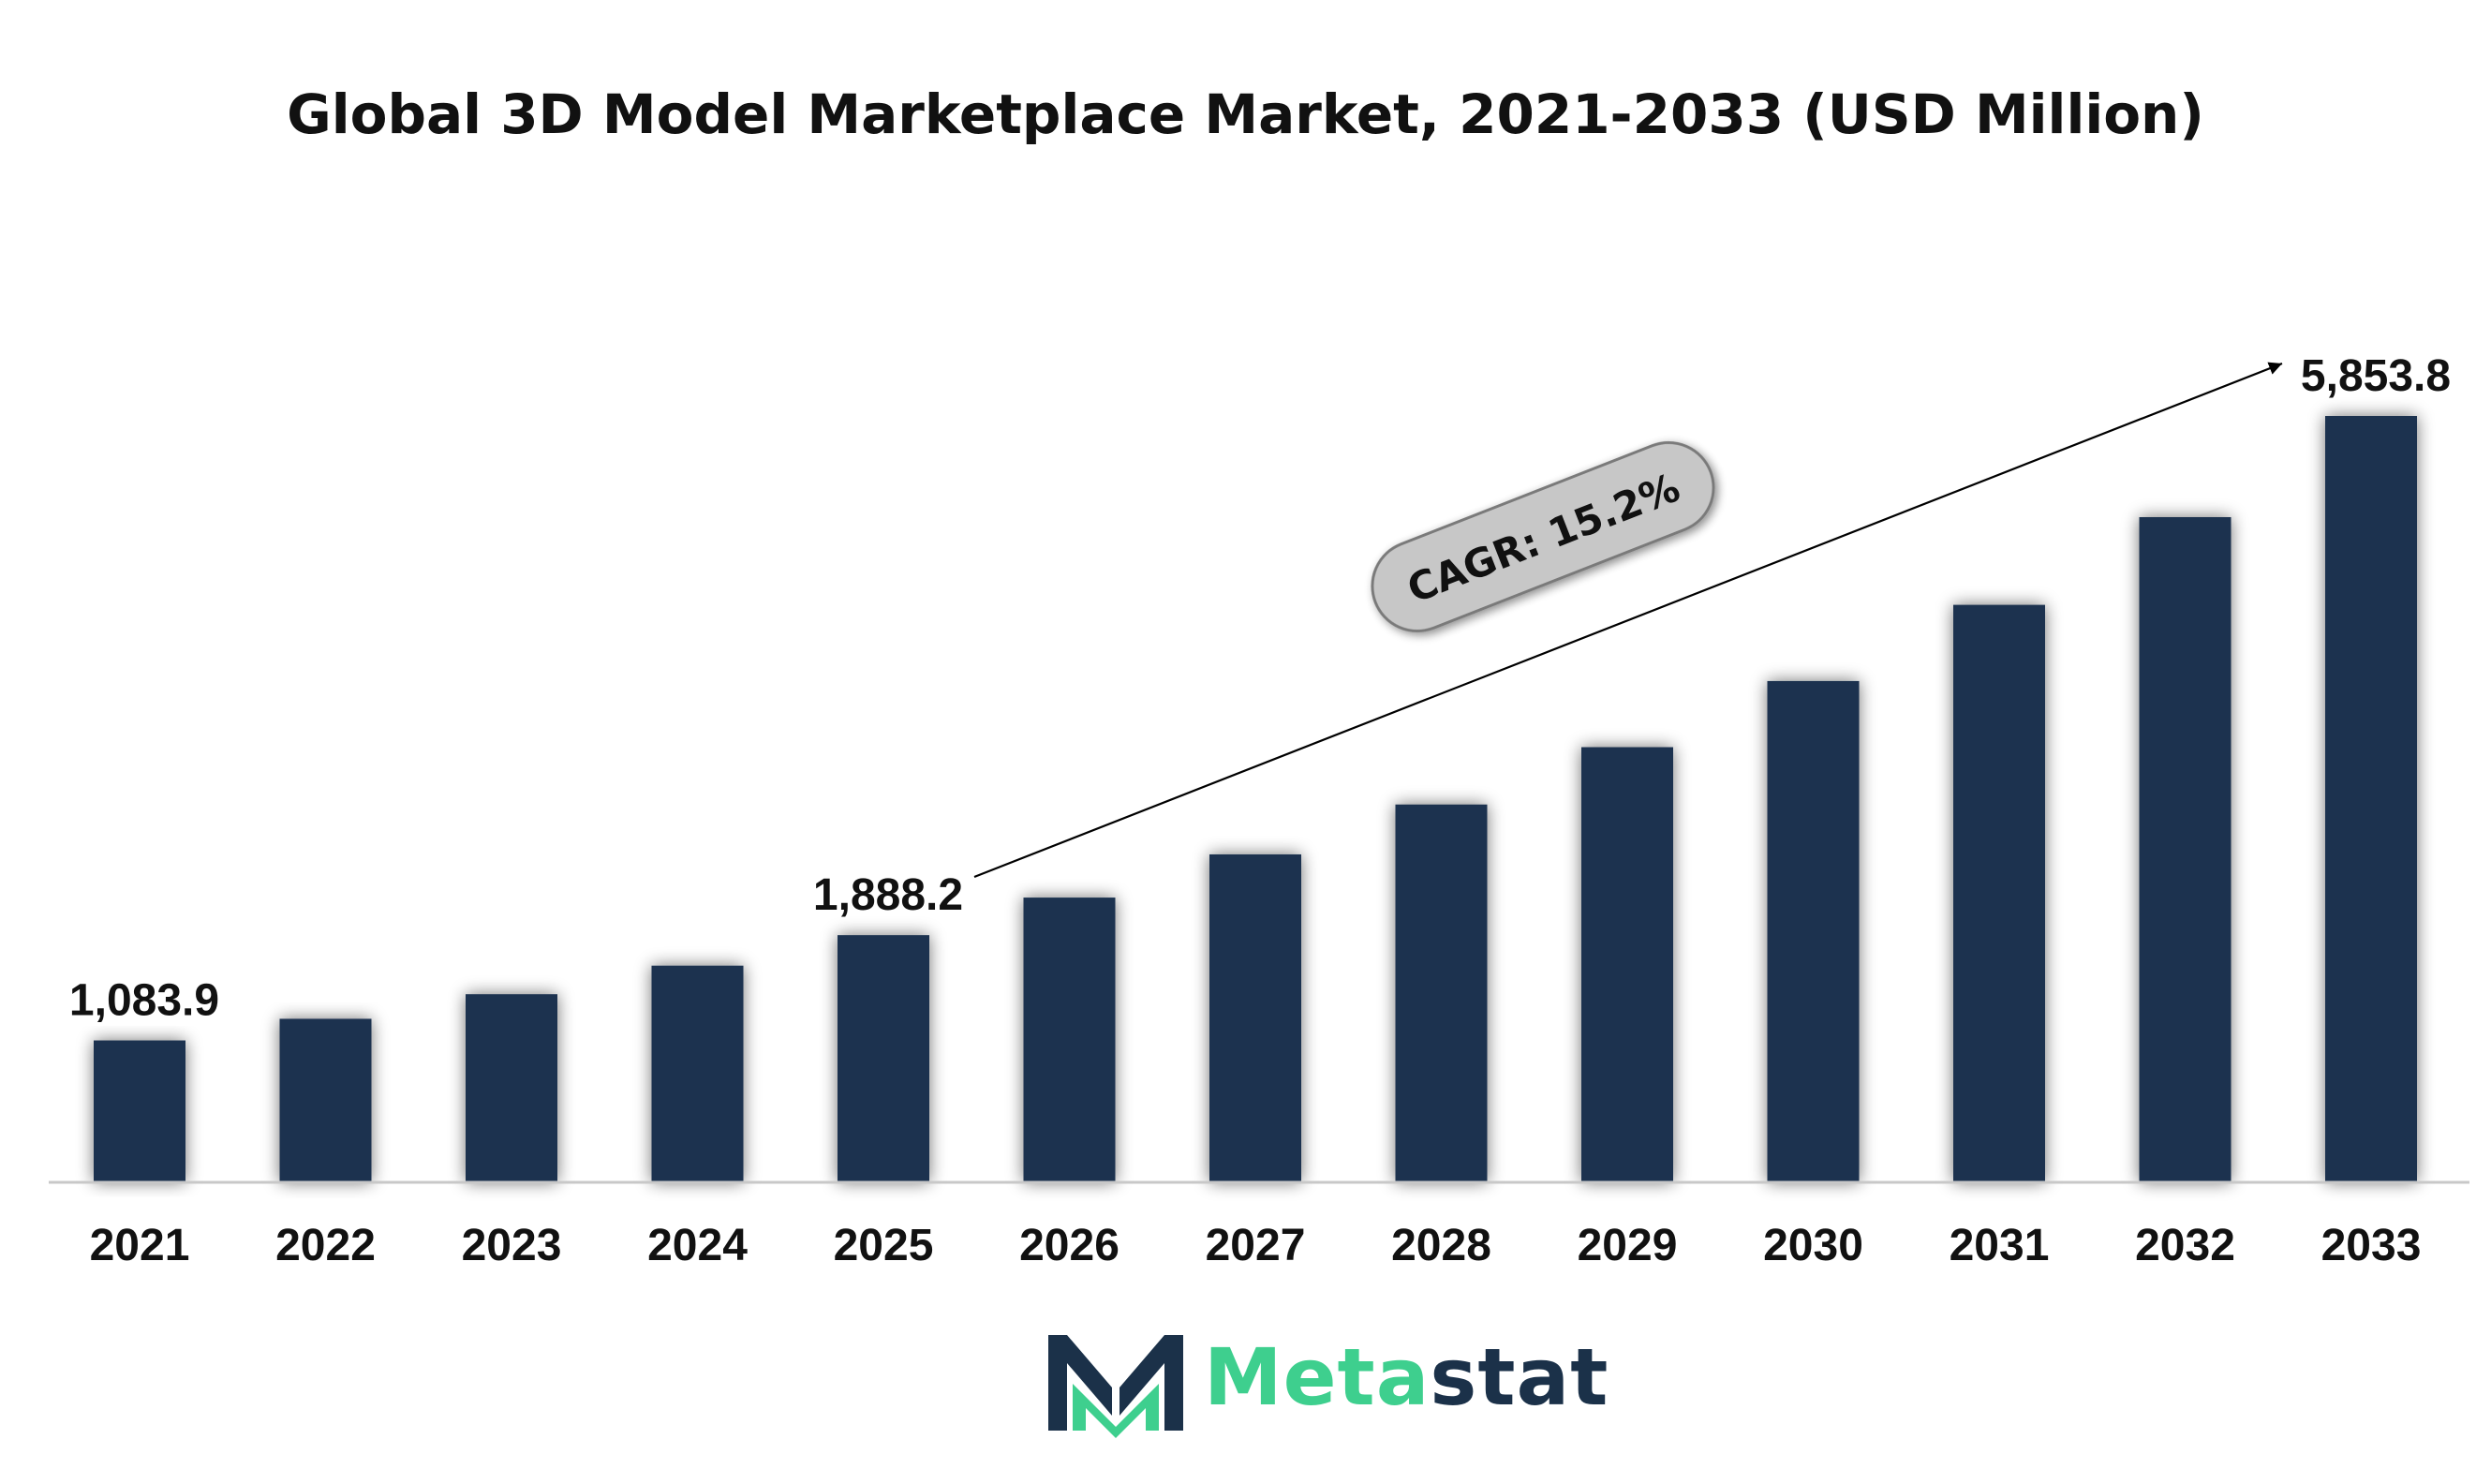  I want to click on bar-2030, so click(1814, 931).